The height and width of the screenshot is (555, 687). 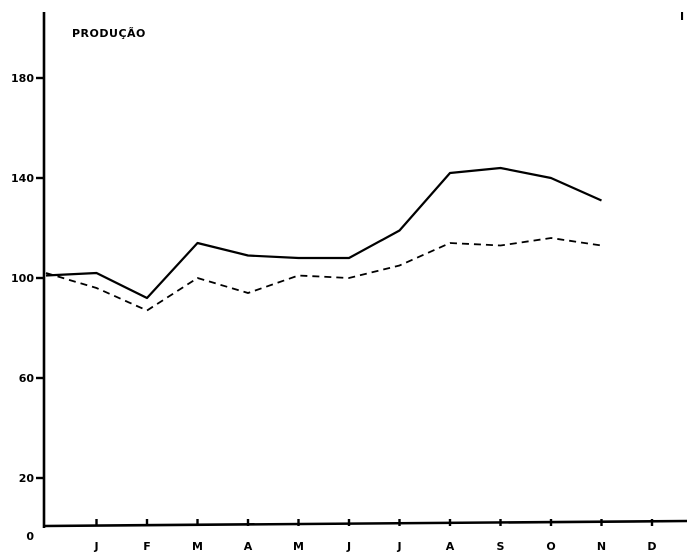 I want to click on y-tick-label: 60, so click(x=27, y=378).